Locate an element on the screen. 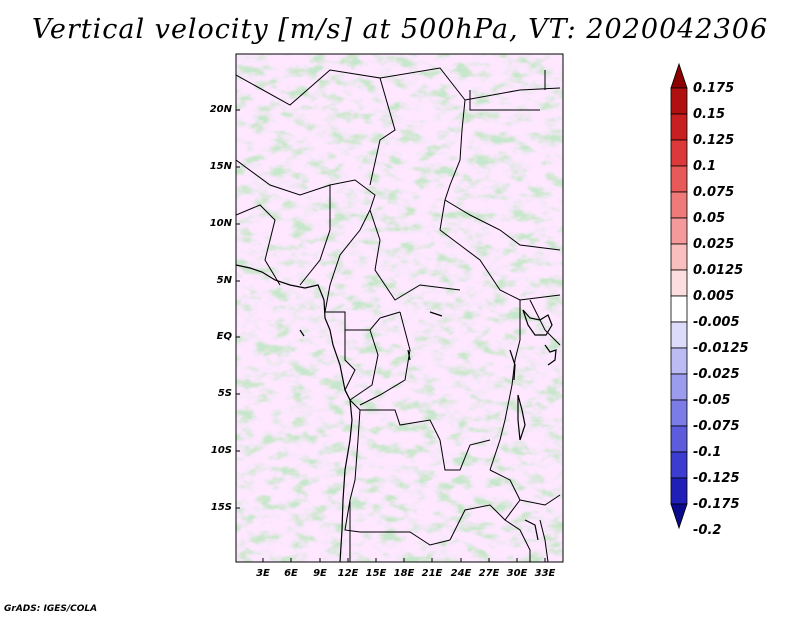 Image resolution: width=800 pixels, height=618 pixels. lon-label: 27E is located at coordinates (489, 573).